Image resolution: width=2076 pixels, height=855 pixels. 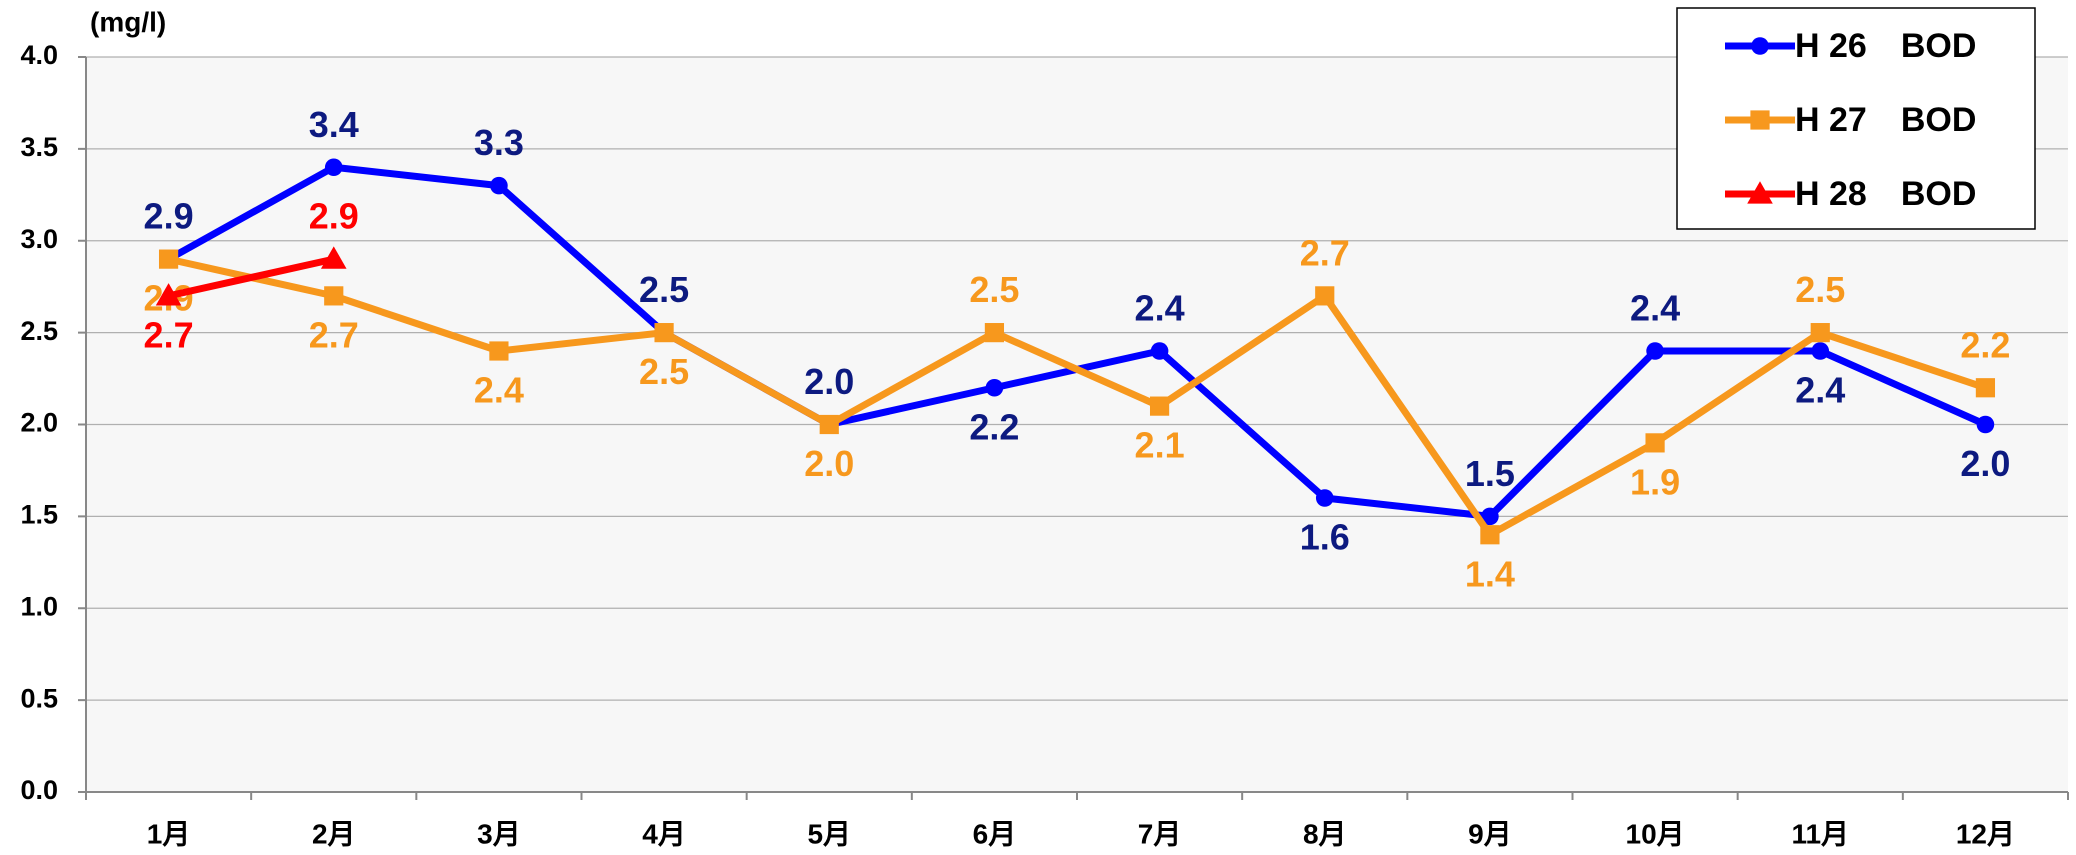 What do you see at coordinates (1490, 573) in the screenshot?
I see `data-label: 1.4` at bounding box center [1490, 573].